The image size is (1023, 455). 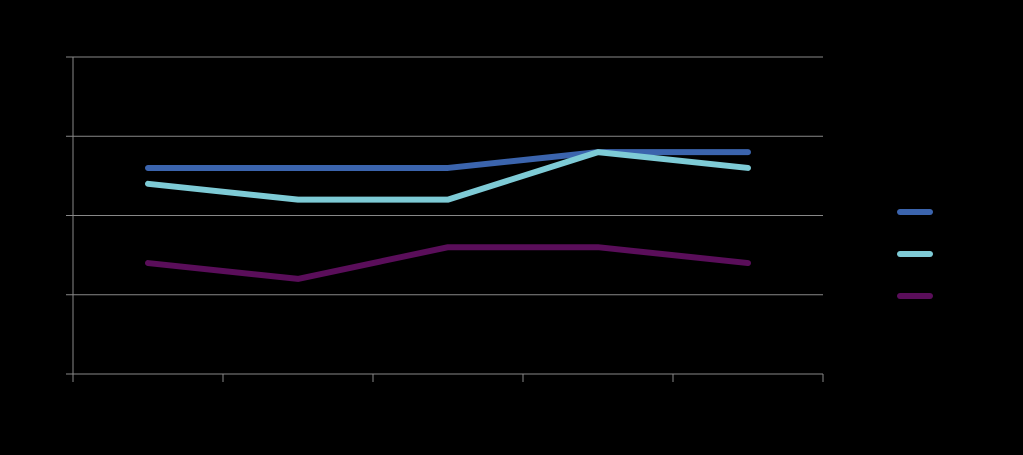 What do you see at coordinates (57, 373) in the screenshot?
I see `y-tick-label: 0` at bounding box center [57, 373].